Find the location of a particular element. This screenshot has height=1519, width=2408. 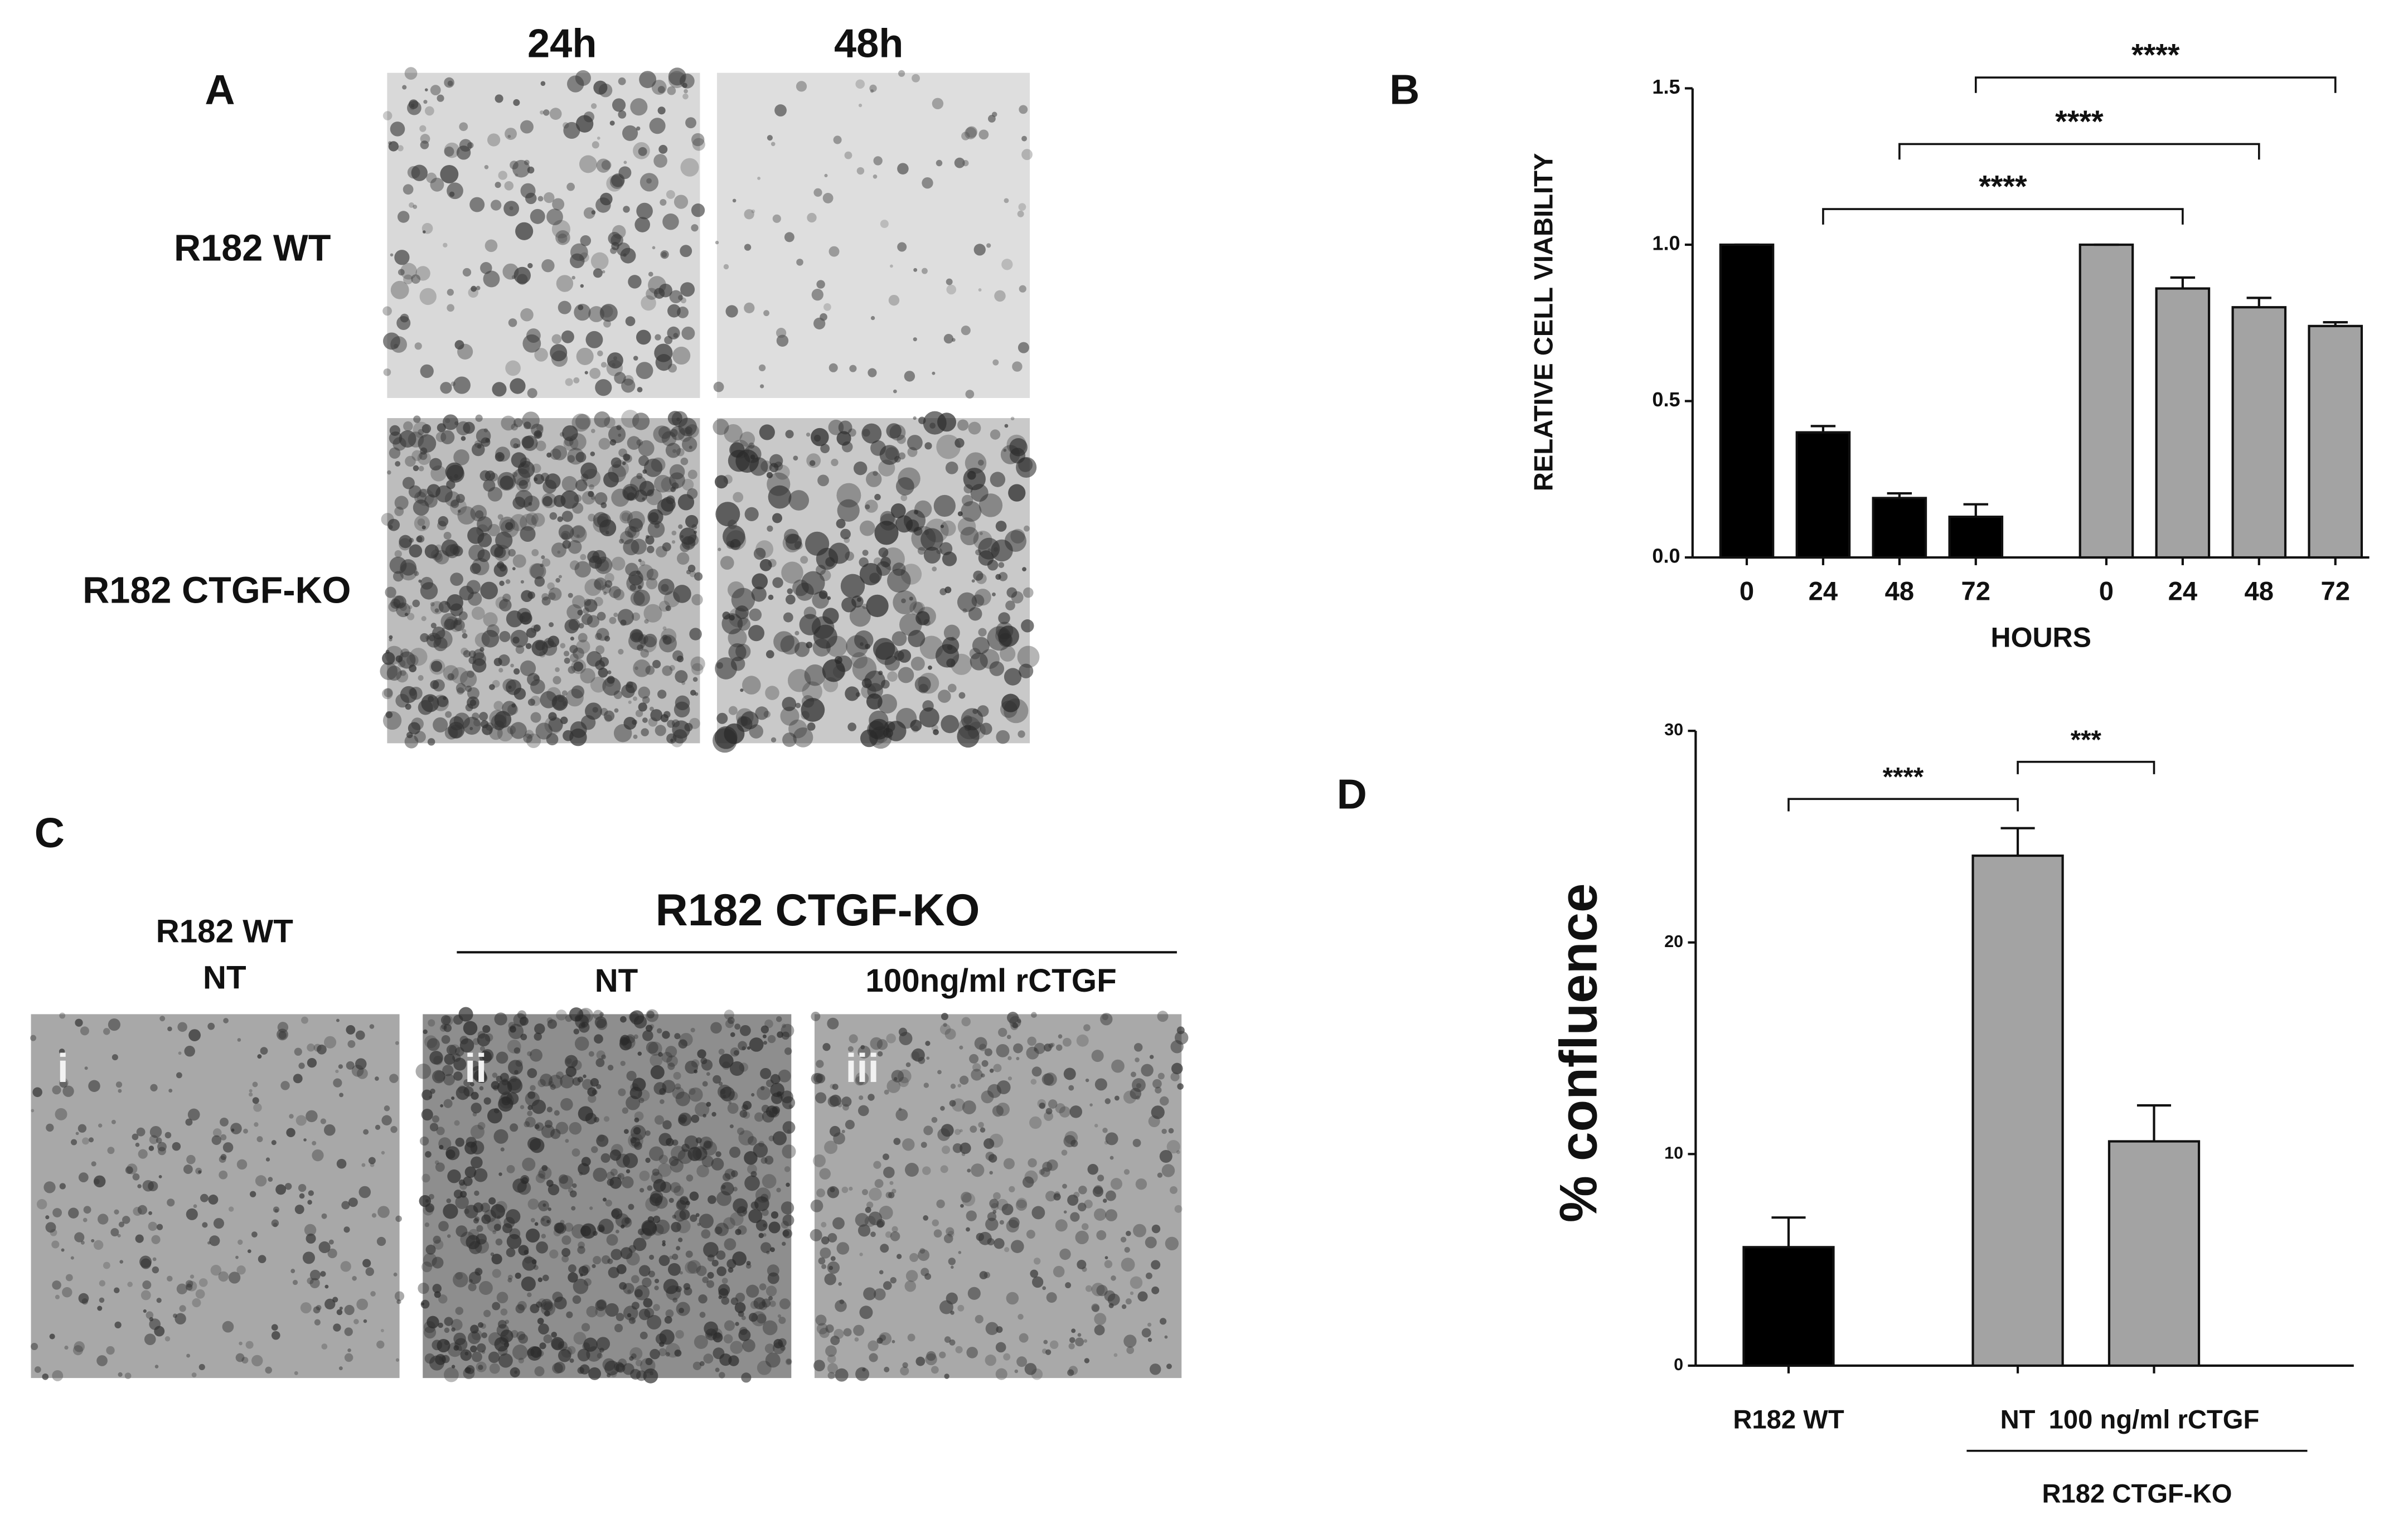

significance-bracket is located at coordinates (2086, 767).